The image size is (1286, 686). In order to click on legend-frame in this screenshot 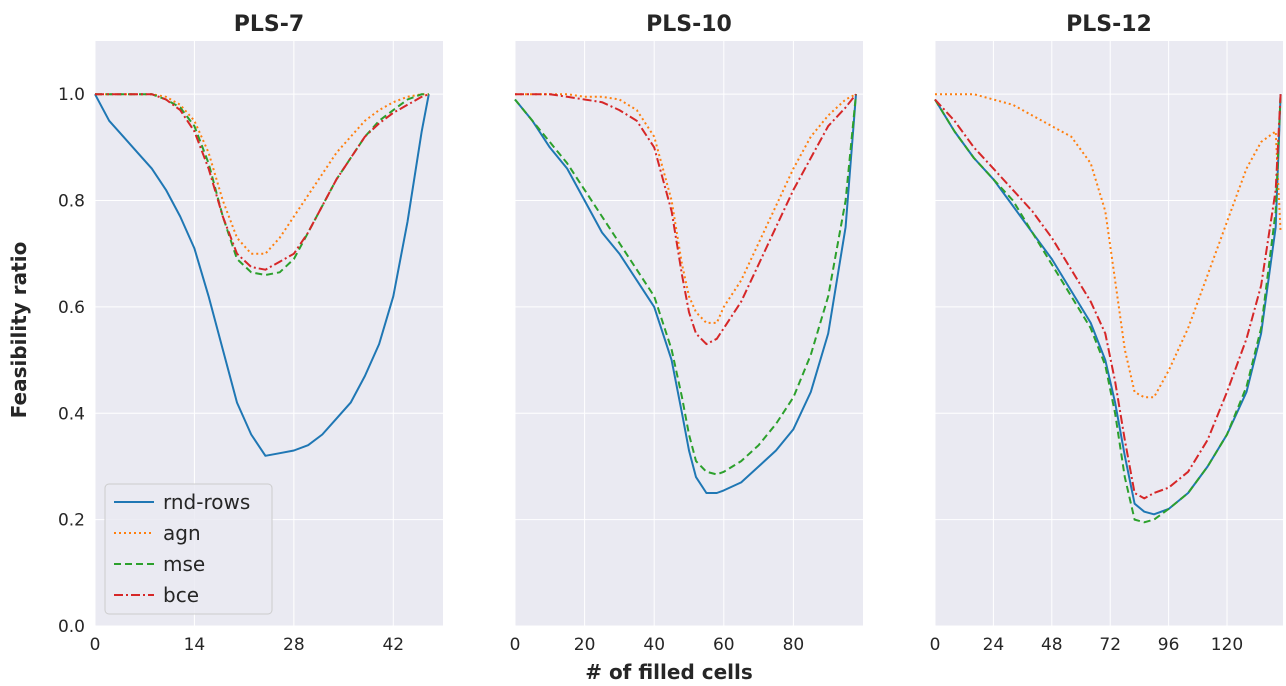, I will do `click(188, 549)`.